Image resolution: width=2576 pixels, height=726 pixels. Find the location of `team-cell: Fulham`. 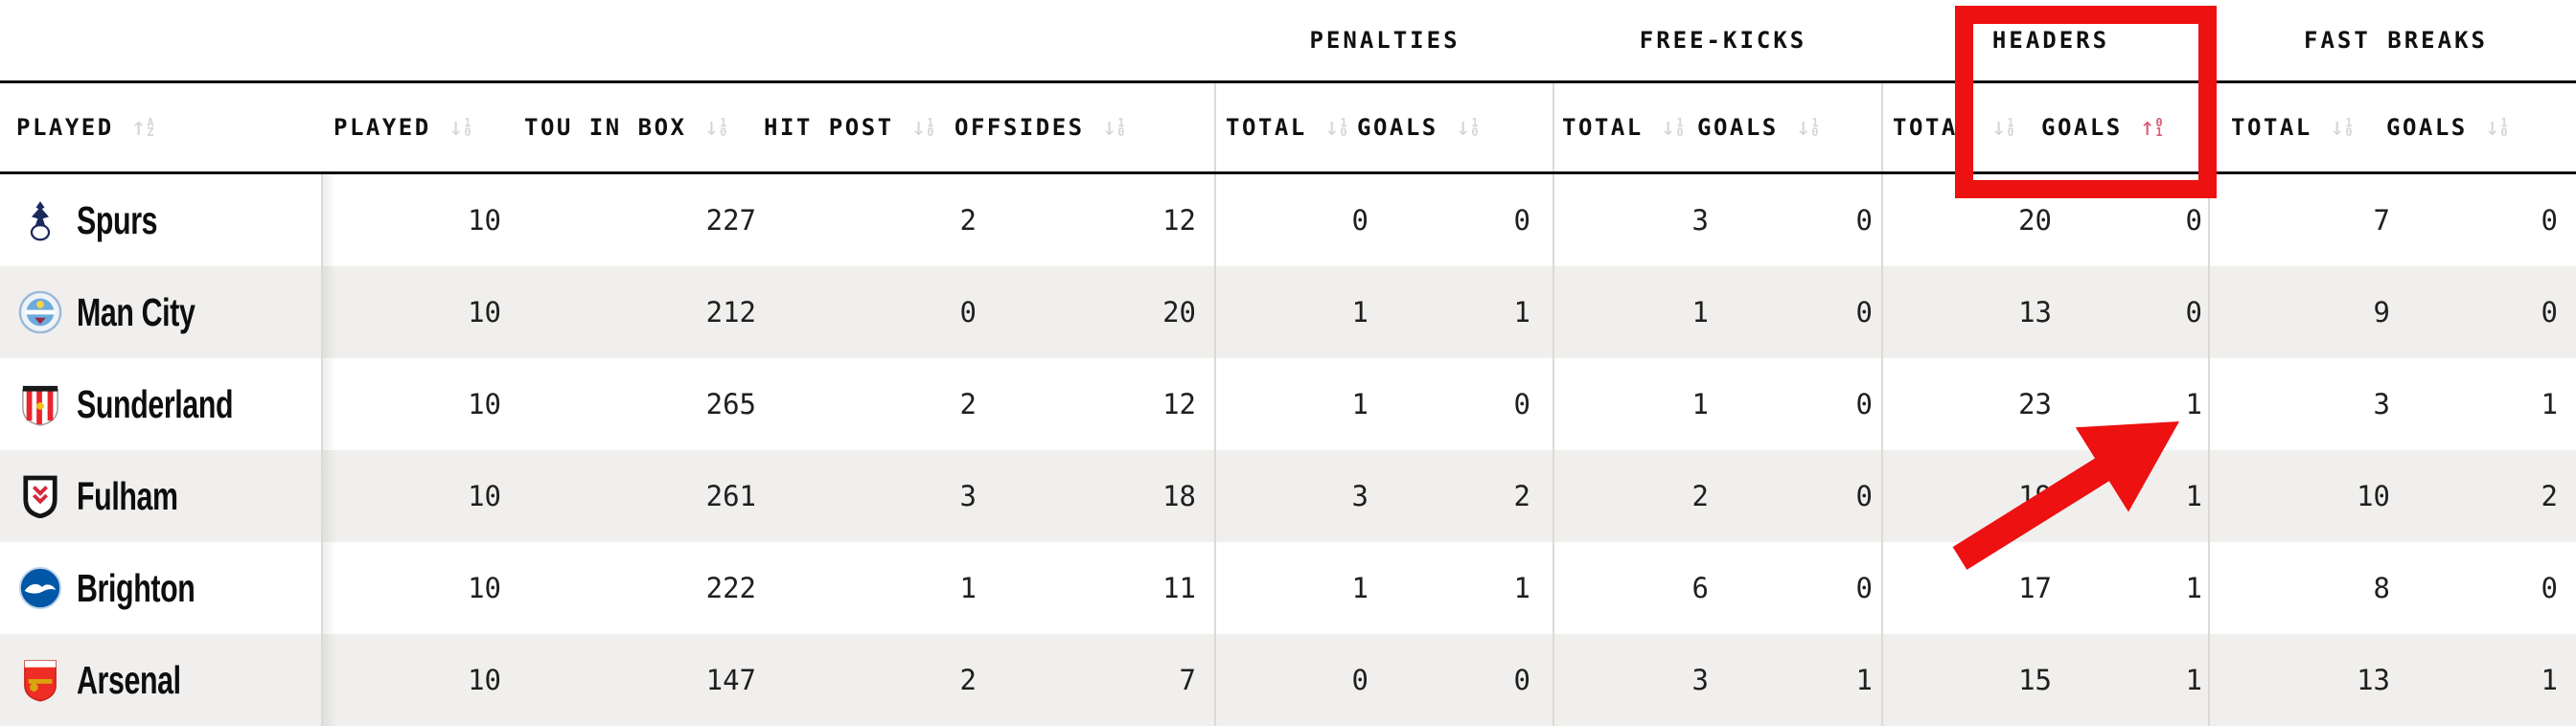

team-cell: Fulham is located at coordinates (160, 496).